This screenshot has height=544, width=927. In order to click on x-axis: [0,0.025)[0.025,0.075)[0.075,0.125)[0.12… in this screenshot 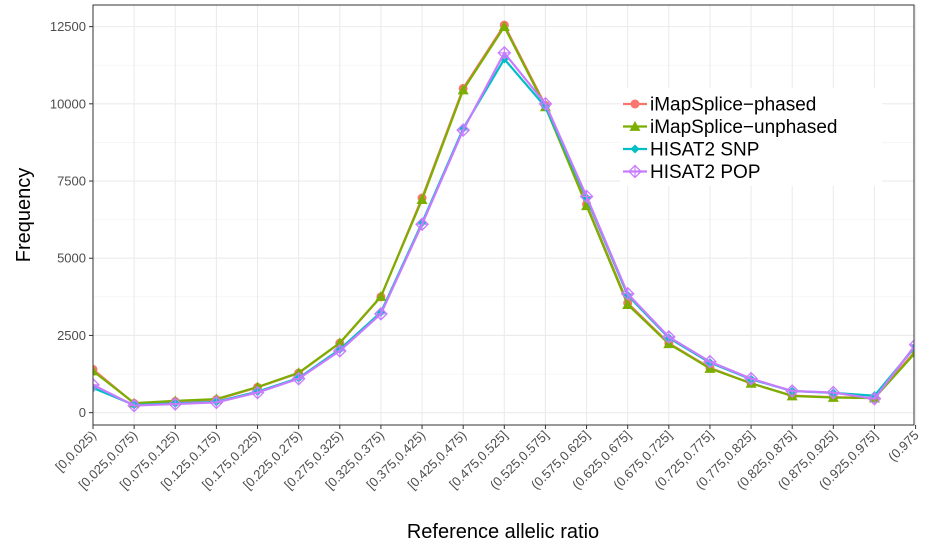, I will do `click(487, 458)`.